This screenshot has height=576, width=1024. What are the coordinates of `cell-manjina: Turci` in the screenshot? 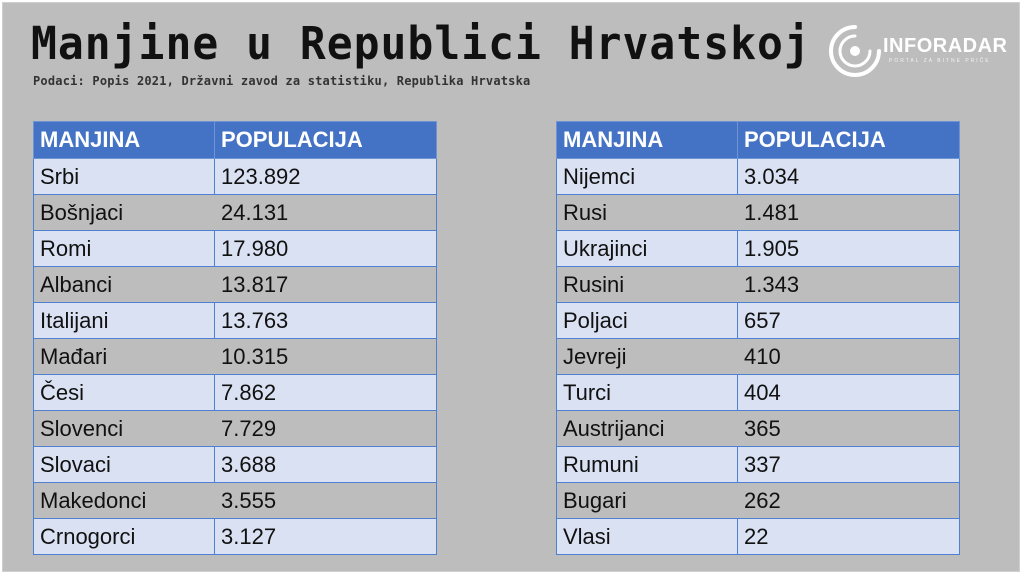 It's located at (647, 392).